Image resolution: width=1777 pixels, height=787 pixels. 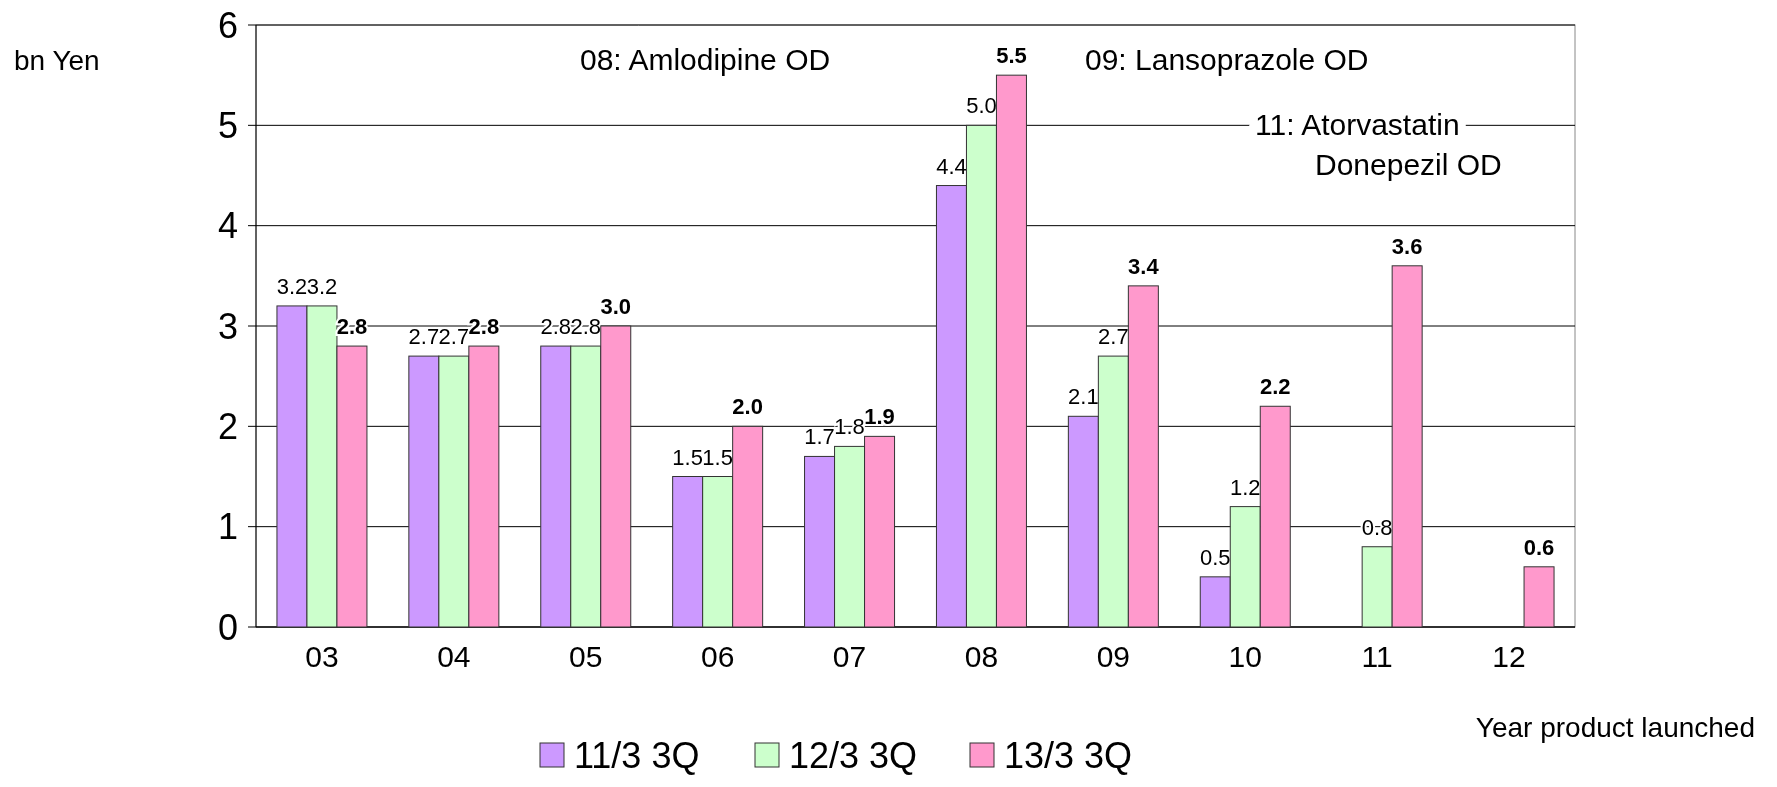 What do you see at coordinates (57, 60) in the screenshot?
I see `y-axis-title: bn Yen` at bounding box center [57, 60].